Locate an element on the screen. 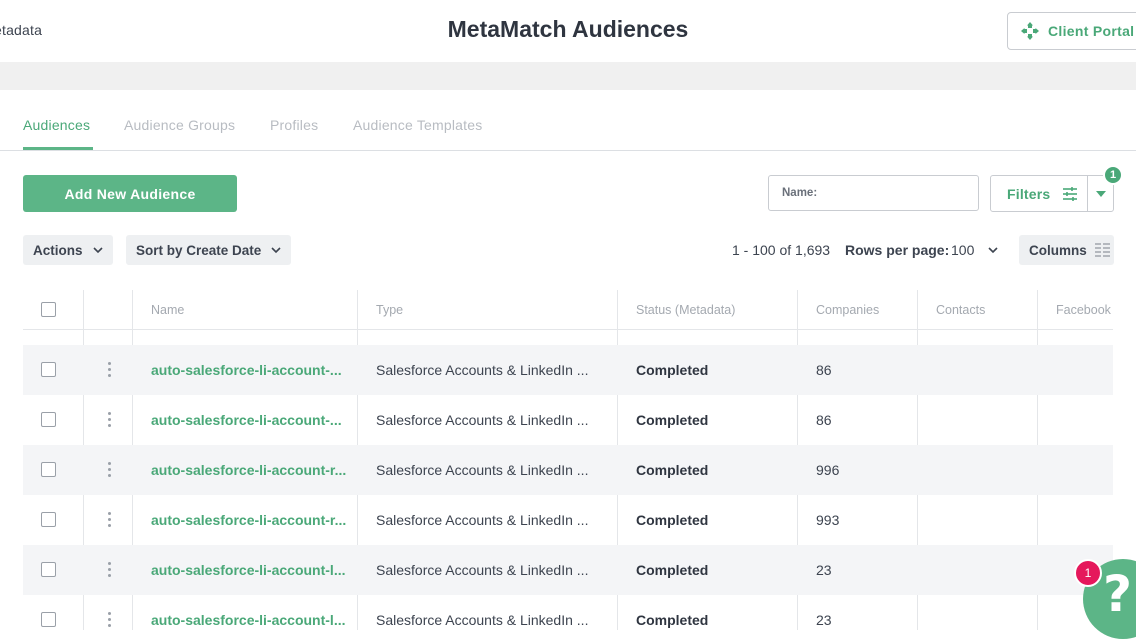  filters-button-group: Filters is located at coordinates (1052, 193).